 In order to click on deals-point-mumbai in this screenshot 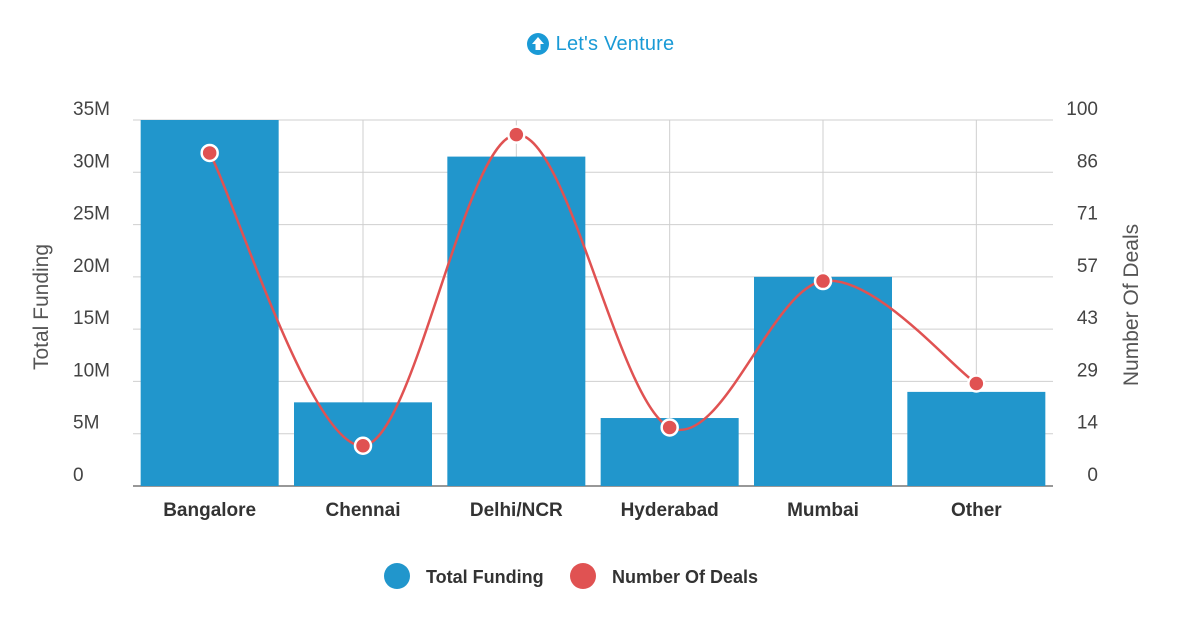, I will do `click(823, 281)`.